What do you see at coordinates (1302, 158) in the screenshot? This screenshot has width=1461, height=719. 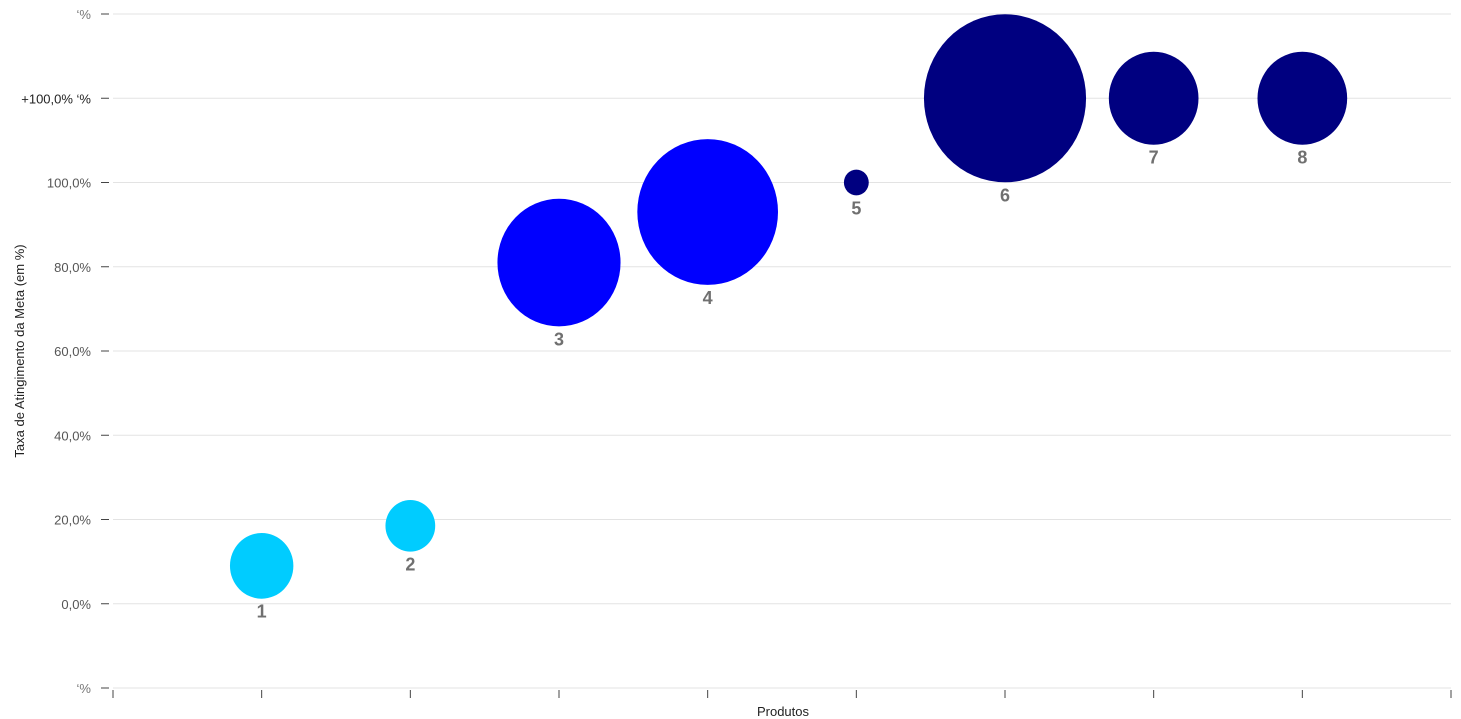 I see `bubble-label-8: 8` at bounding box center [1302, 158].